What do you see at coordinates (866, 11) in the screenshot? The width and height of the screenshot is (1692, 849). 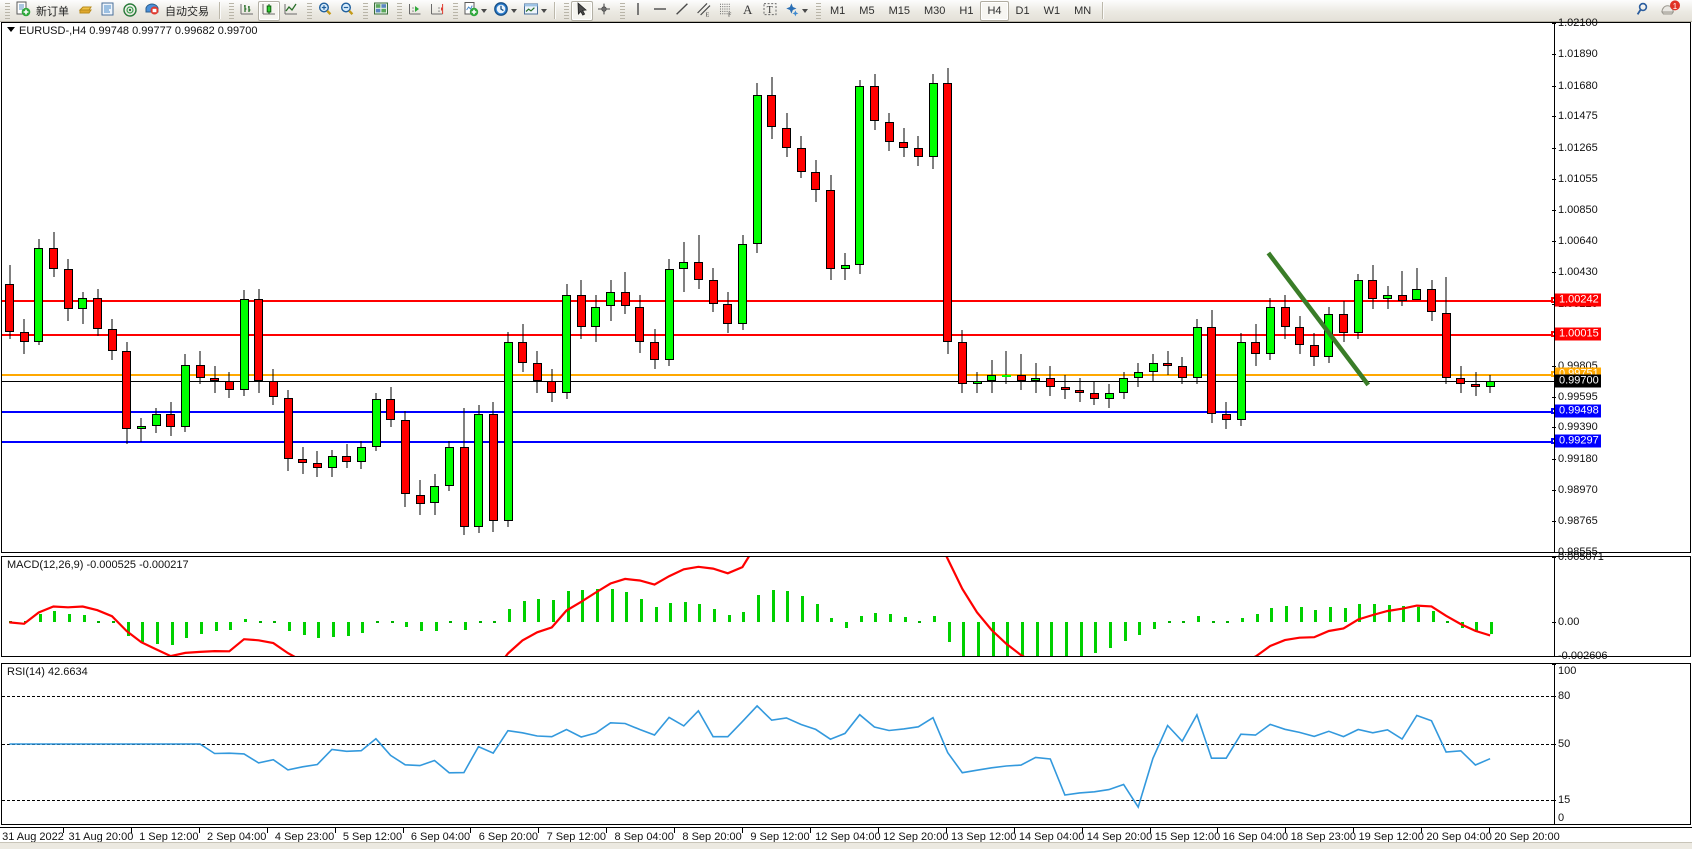 I see `timeframe-m5-button: M5` at bounding box center [866, 11].